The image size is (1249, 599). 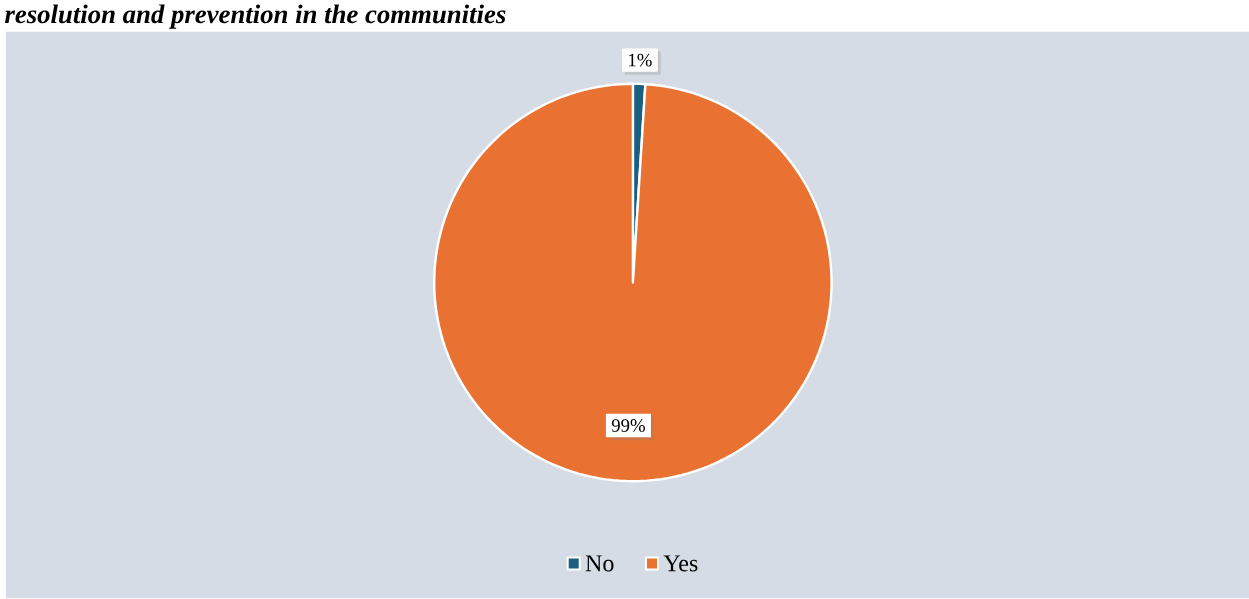 I want to click on chart-title: resolution and prevention in the communities, so click(x=255, y=16).